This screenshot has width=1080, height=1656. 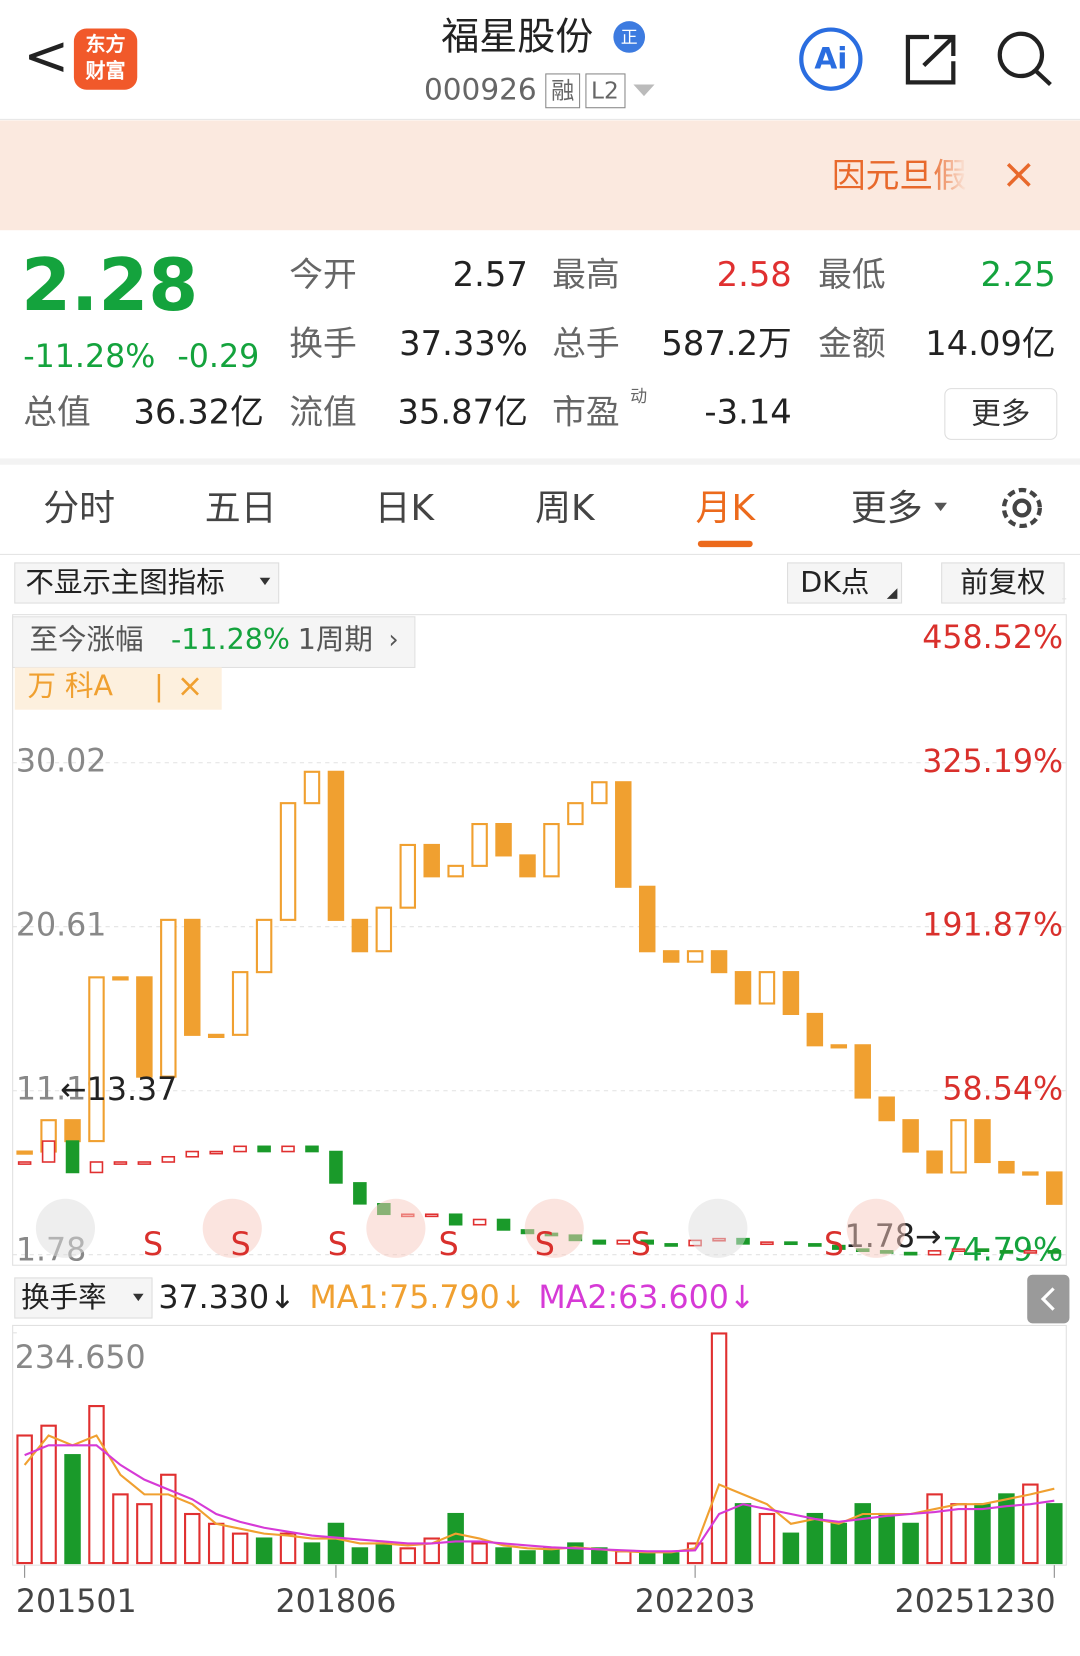 What do you see at coordinates (463, 343) in the screenshot?
I see `field-value: 37.33%` at bounding box center [463, 343].